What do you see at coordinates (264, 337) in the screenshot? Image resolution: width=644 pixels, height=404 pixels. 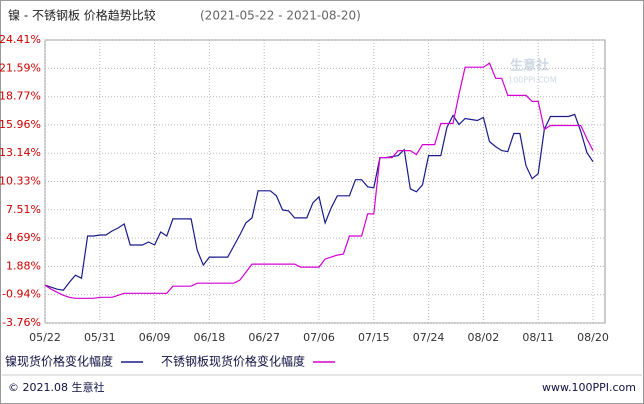 I see `x-tick-label: 06/27` at bounding box center [264, 337].